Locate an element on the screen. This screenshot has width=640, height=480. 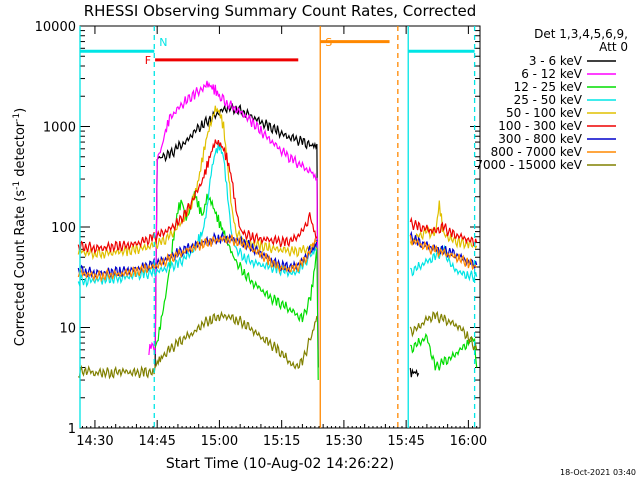
legend-label: 6 - 12 keV is located at coordinates (552, 74).